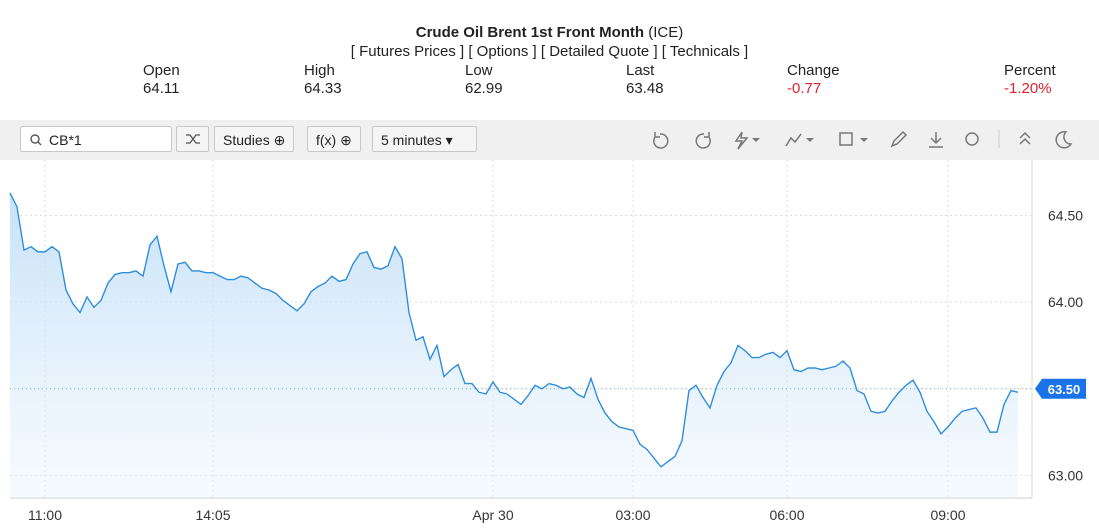 This screenshot has height=528, width=1099. I want to click on y-tick-label: 64.50, so click(1065, 215).